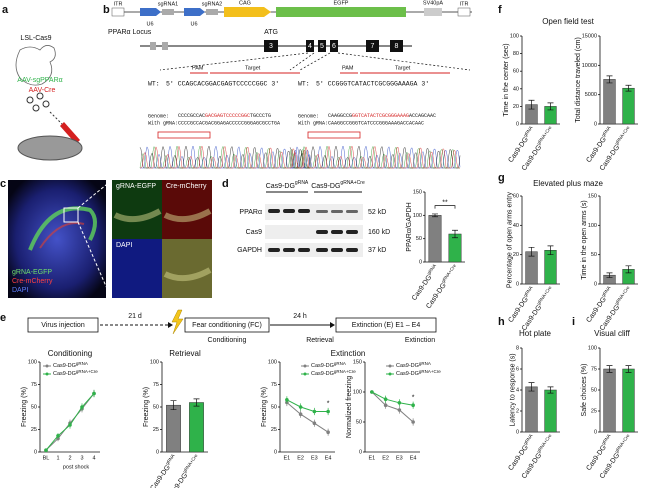  What do you see at coordinates (264, 407) in the screenshot?
I see `y-axis-label: Freezing (%)` at bounding box center [264, 407].